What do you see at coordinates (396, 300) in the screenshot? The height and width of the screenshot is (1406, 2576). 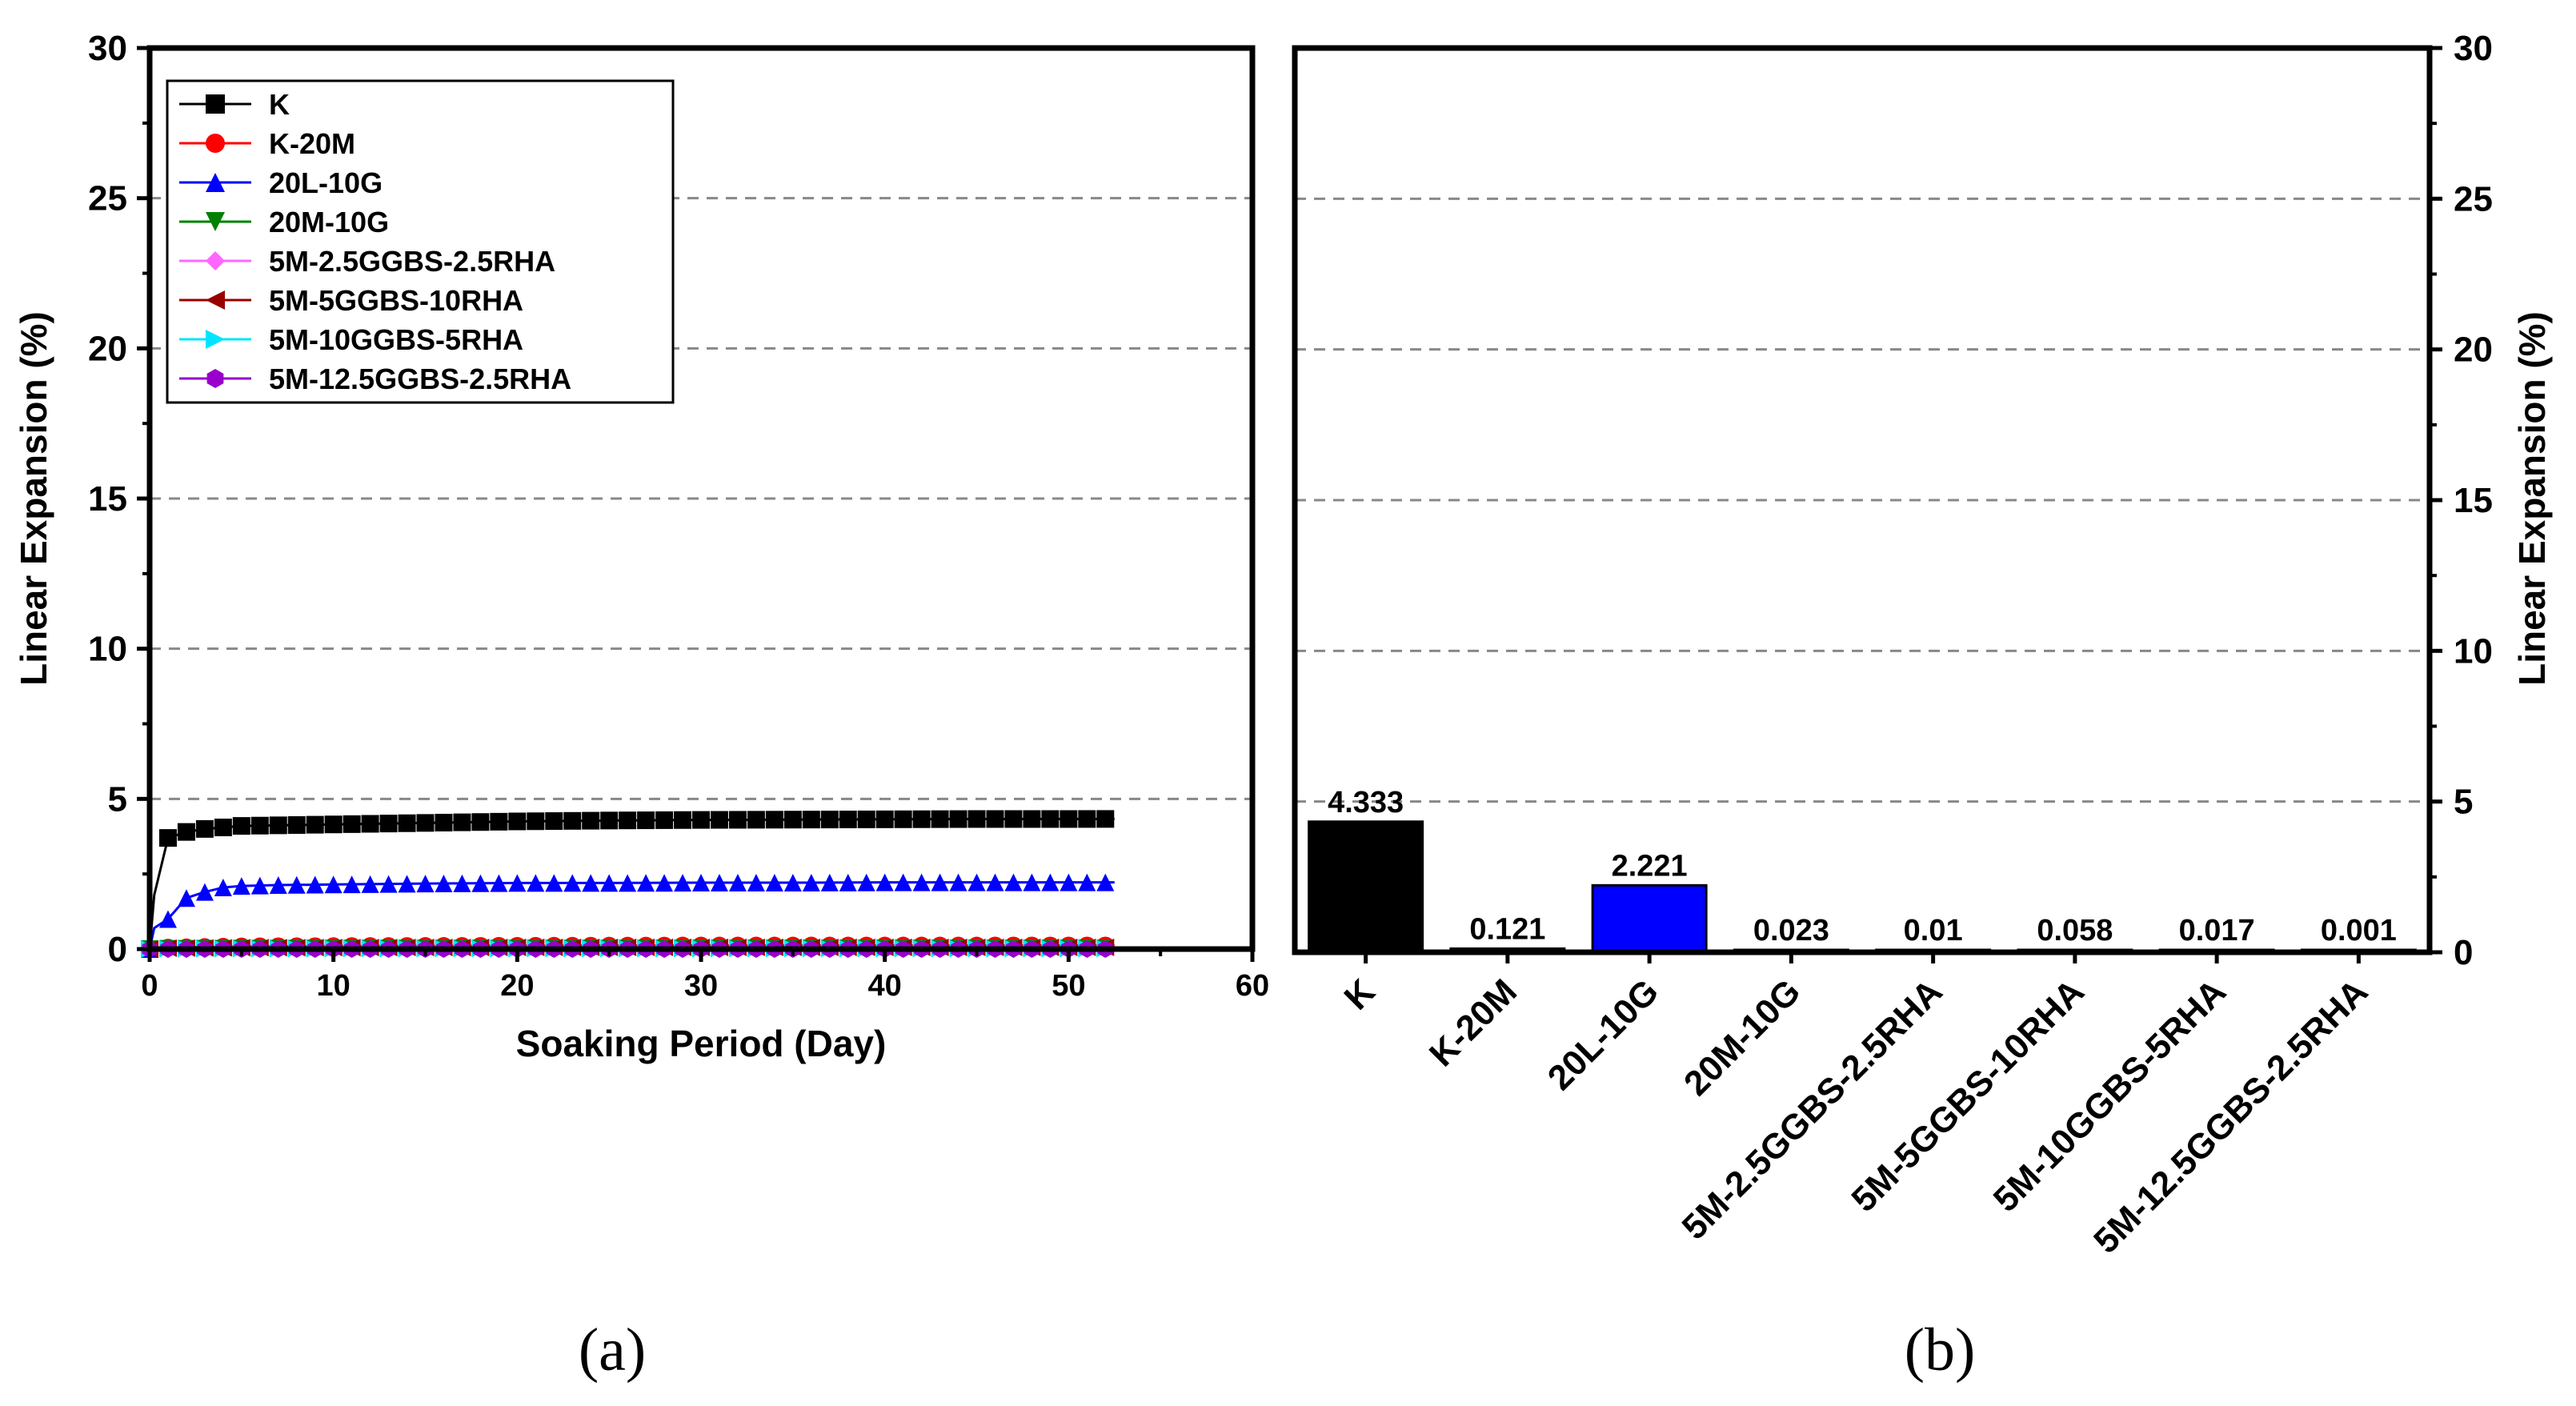 I see `legend-label-5M-5GGBS-10RHA: 5M-5GGBS-10RHA` at bounding box center [396, 300].